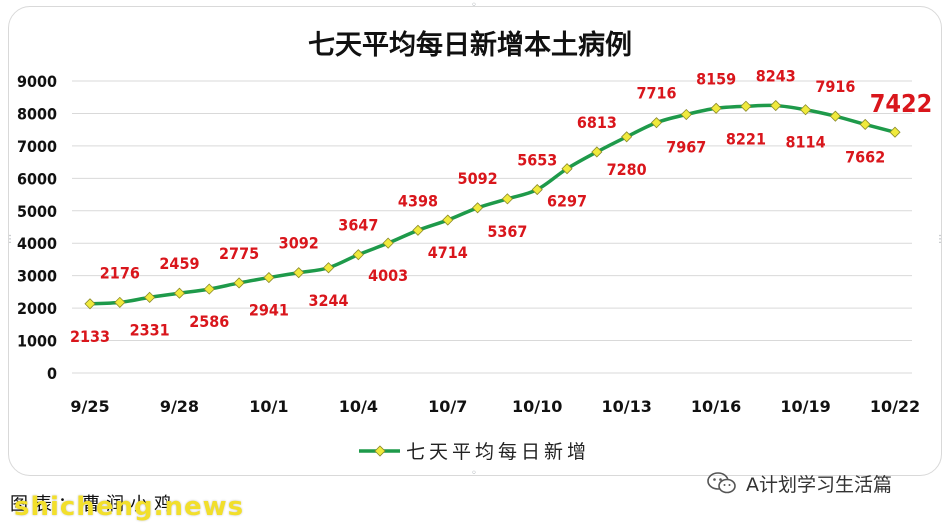 This screenshot has width=951, height=525. Describe the element at coordinates (37, 341) in the screenshot. I see `y-tick-label: 1000` at that location.